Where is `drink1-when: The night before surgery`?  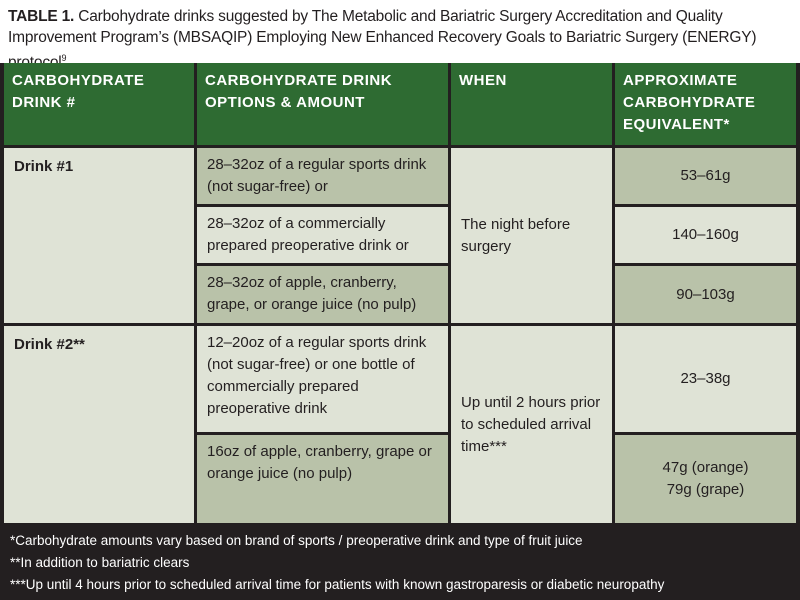
drink1-when: The night before surgery is located at coordinates (516, 235).